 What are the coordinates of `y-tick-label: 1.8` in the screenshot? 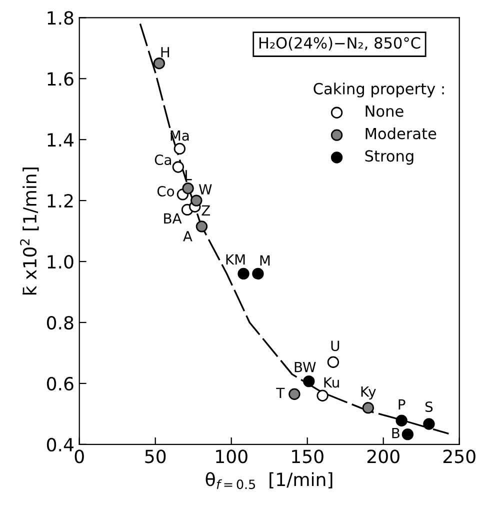 It's located at (61, 18).